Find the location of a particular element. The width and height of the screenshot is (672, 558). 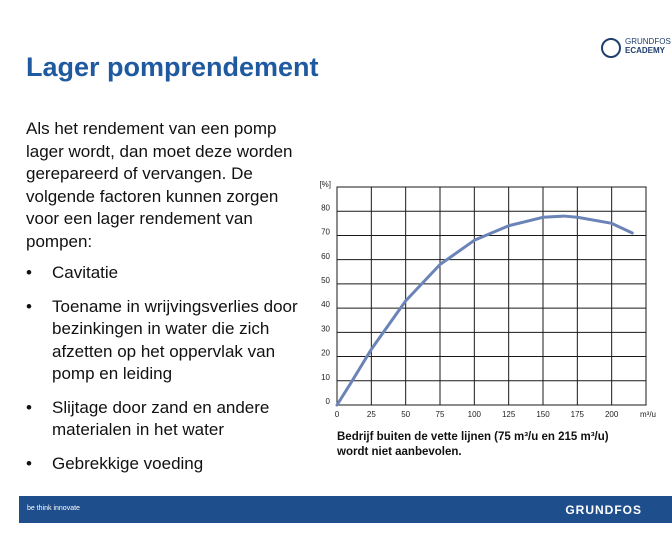

logo-line: GRUNDFOS is located at coordinates (648, 41).